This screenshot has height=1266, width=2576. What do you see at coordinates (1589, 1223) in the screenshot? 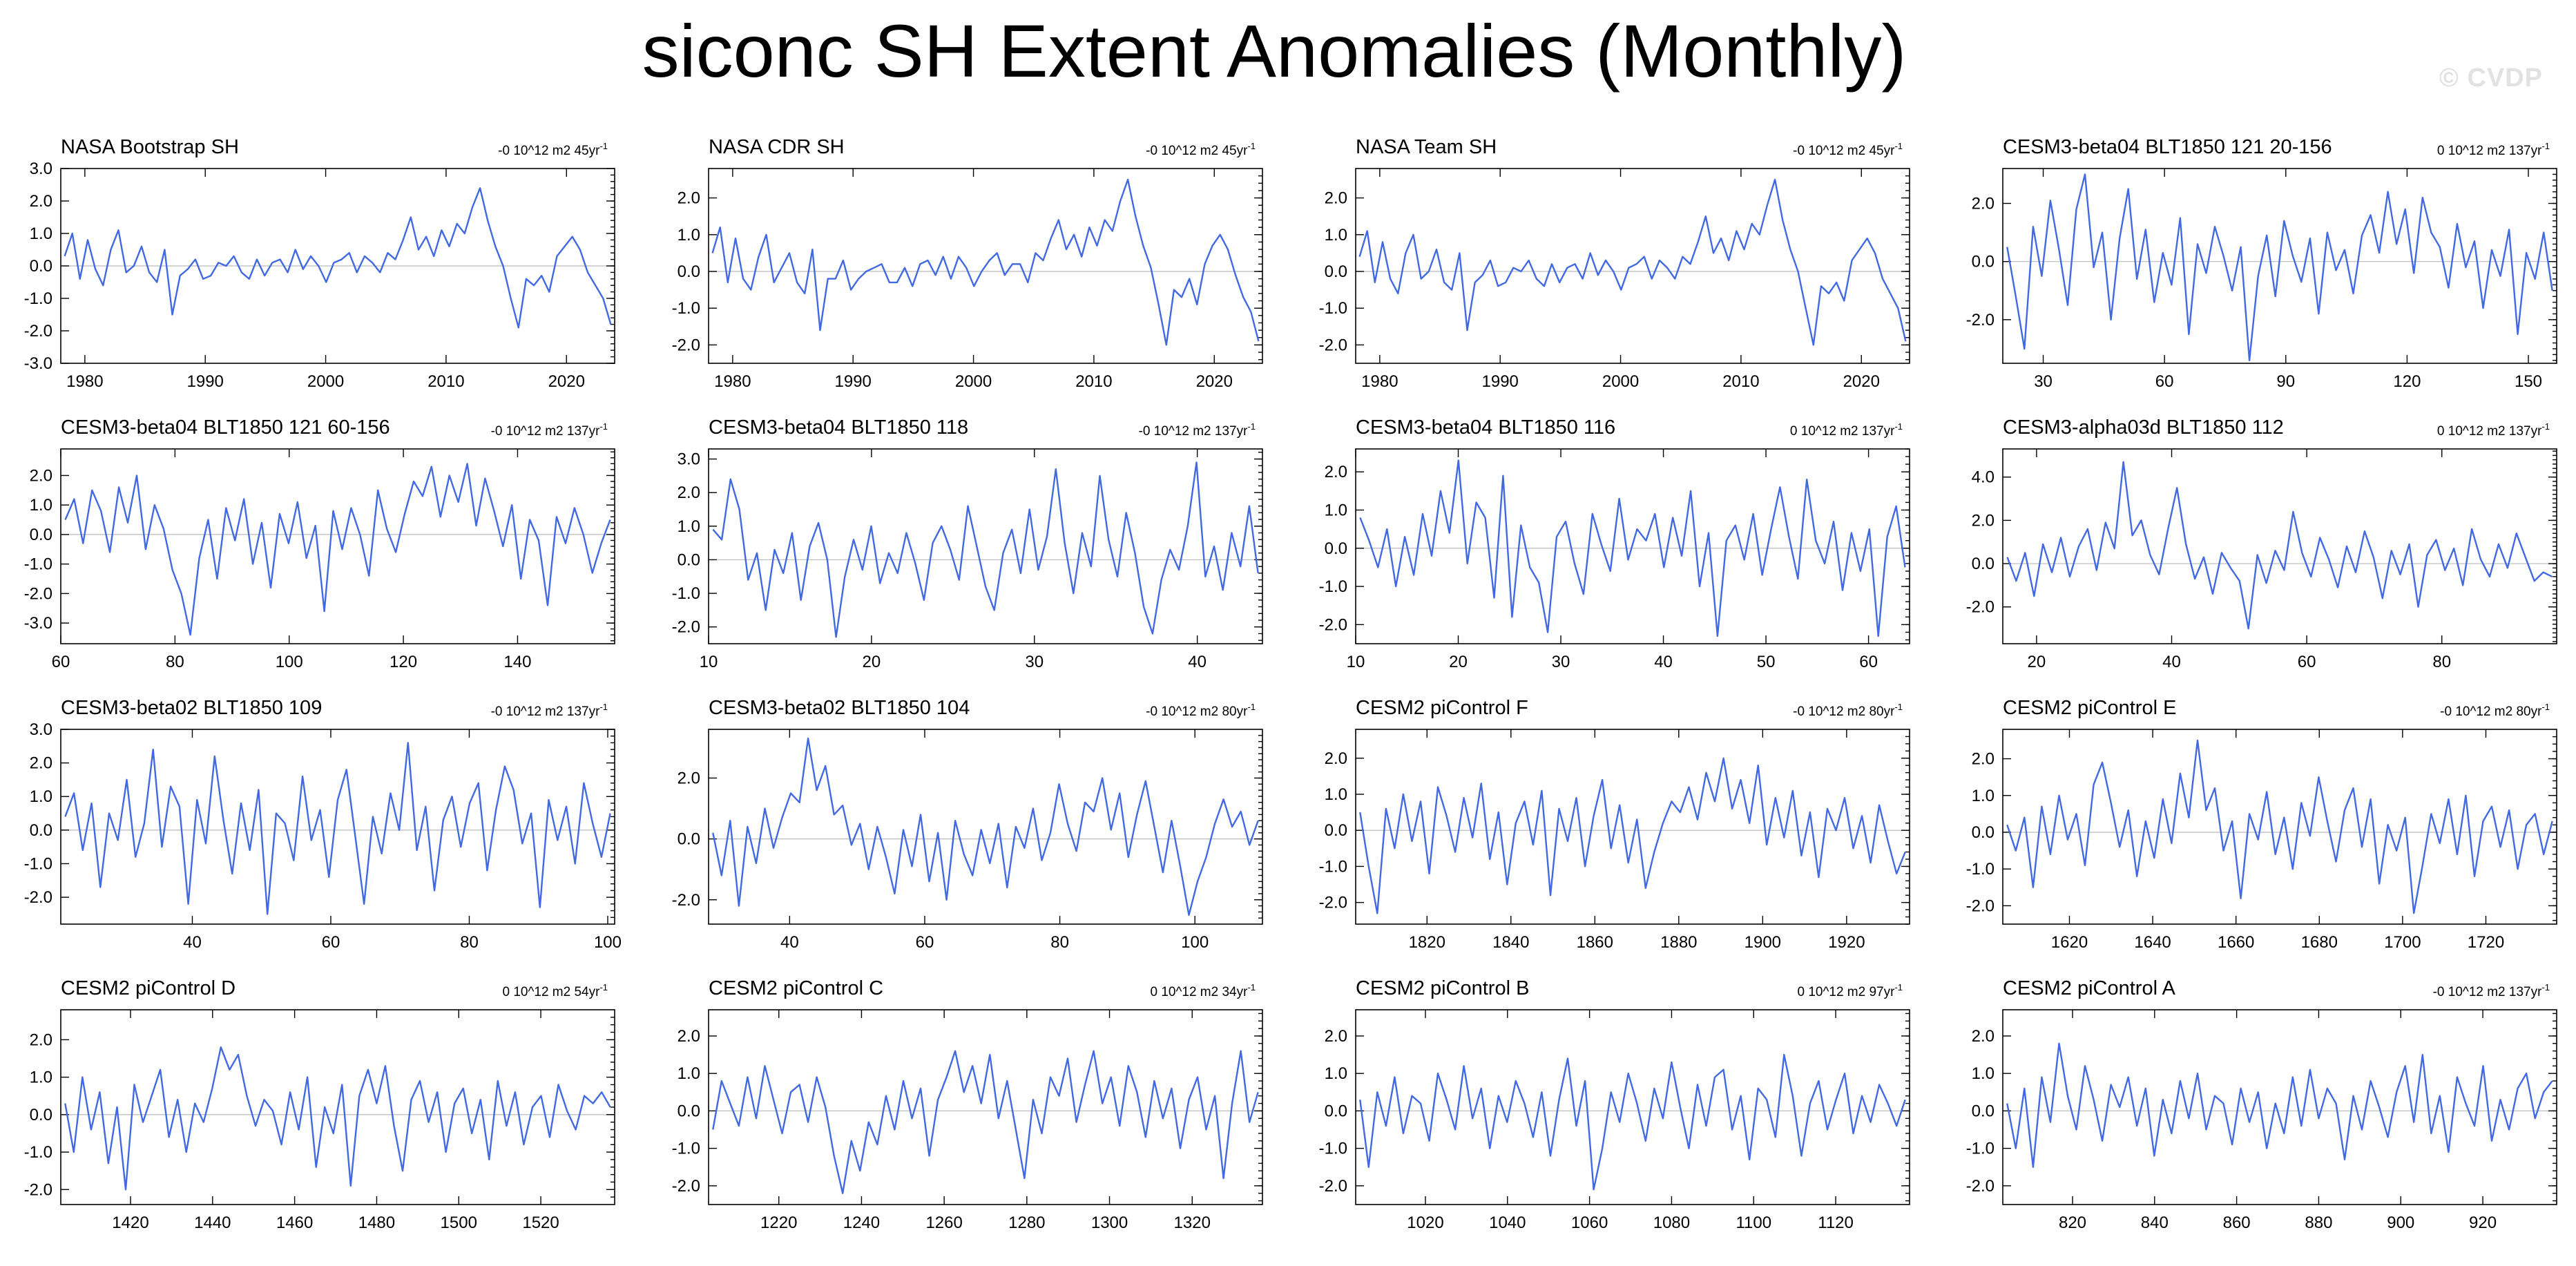
I see `x-tick-label: 1060` at bounding box center [1589, 1223].